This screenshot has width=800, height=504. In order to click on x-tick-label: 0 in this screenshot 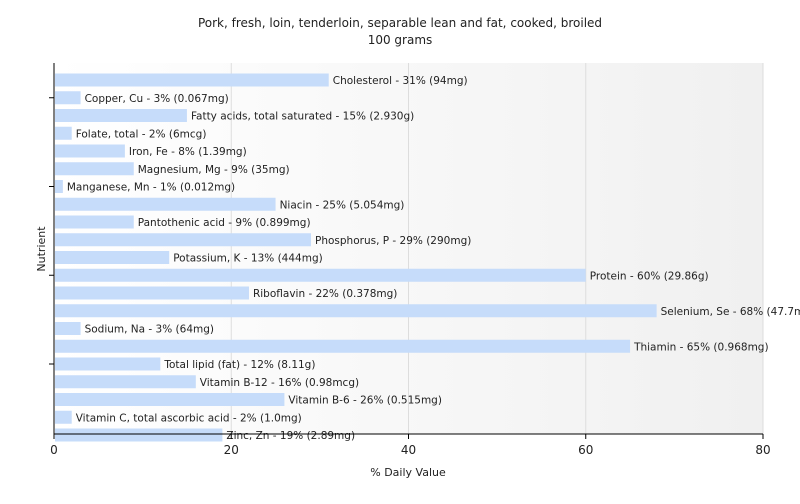, I will do `click(54, 450)`.